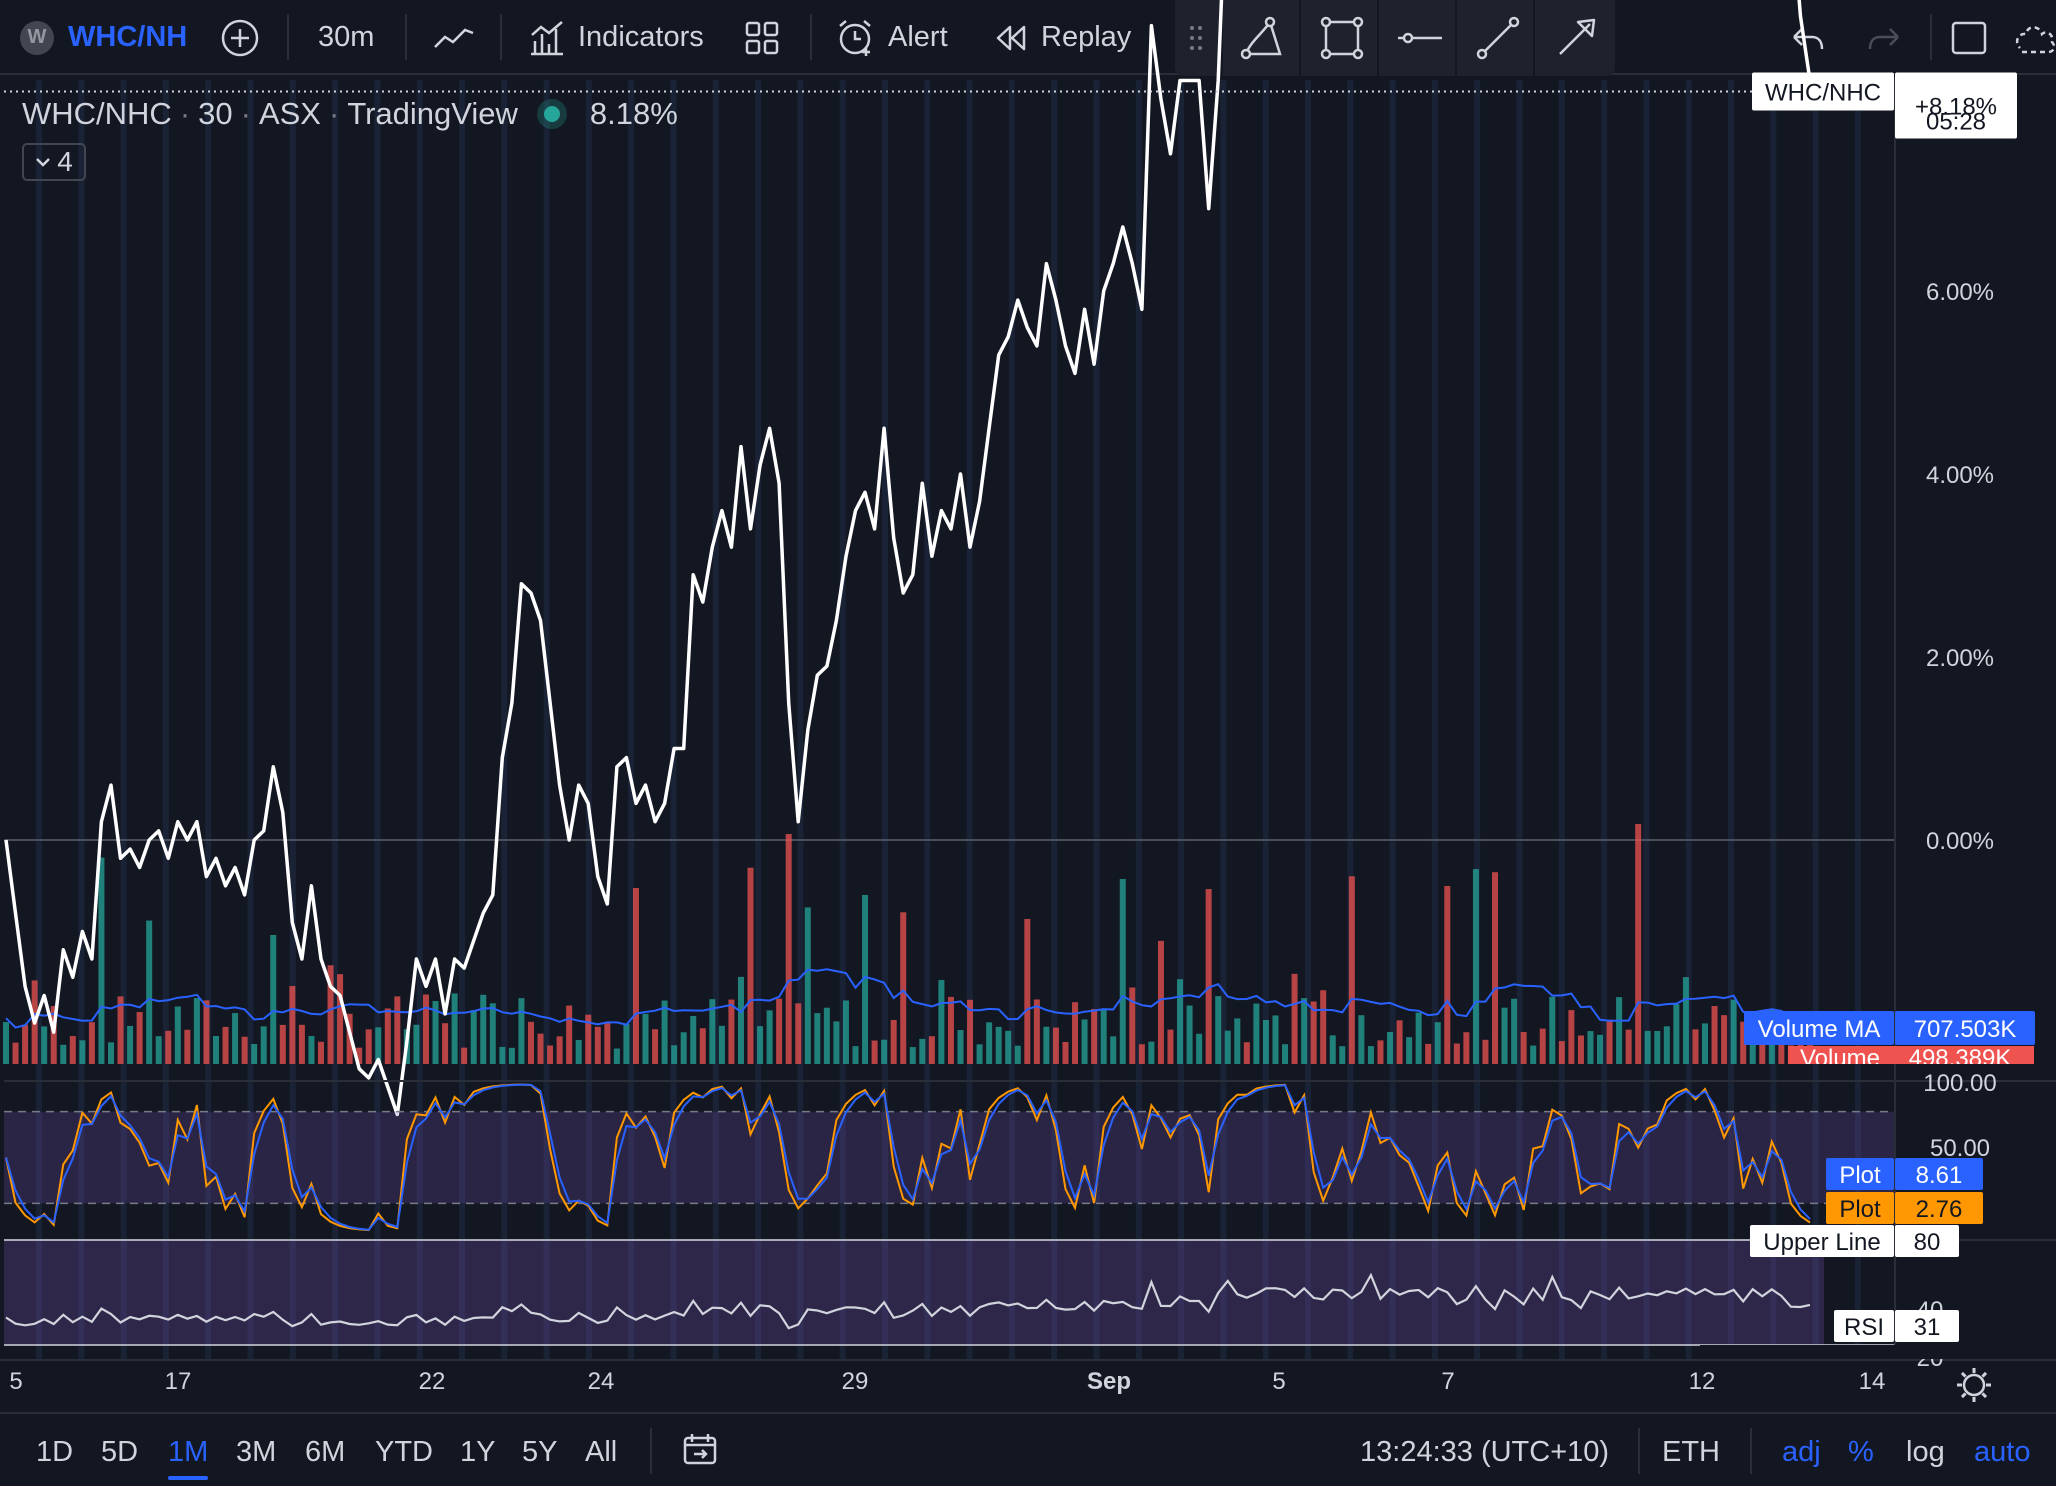 The height and width of the screenshot is (1486, 2056). I want to click on fullscreen-icon, so click(1969, 37).